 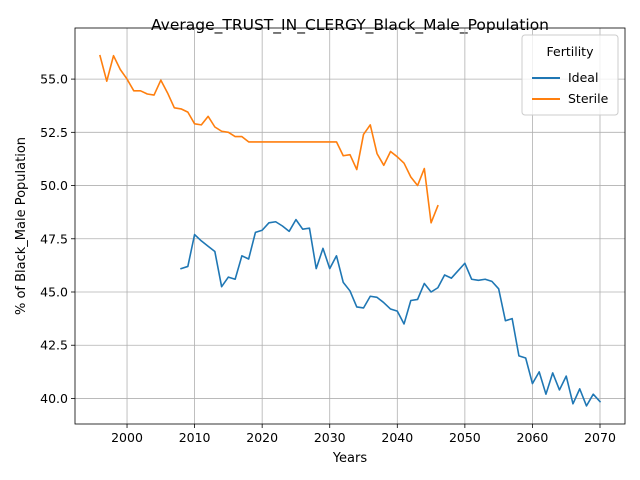 I want to click on y-tick-label: 42.5, so click(x=54, y=345).